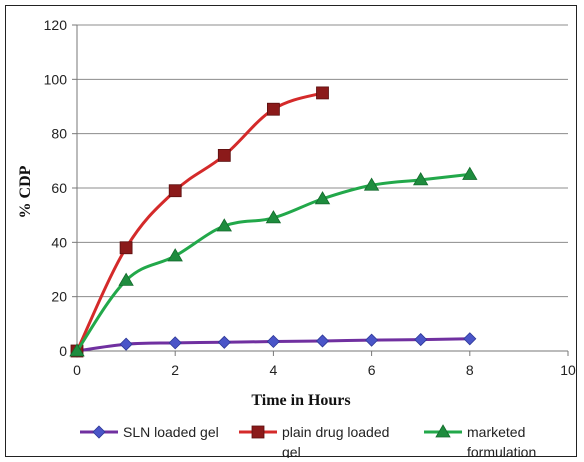 The image size is (584, 462). I want to click on legend-label: SLN loaded gel, so click(171, 432).